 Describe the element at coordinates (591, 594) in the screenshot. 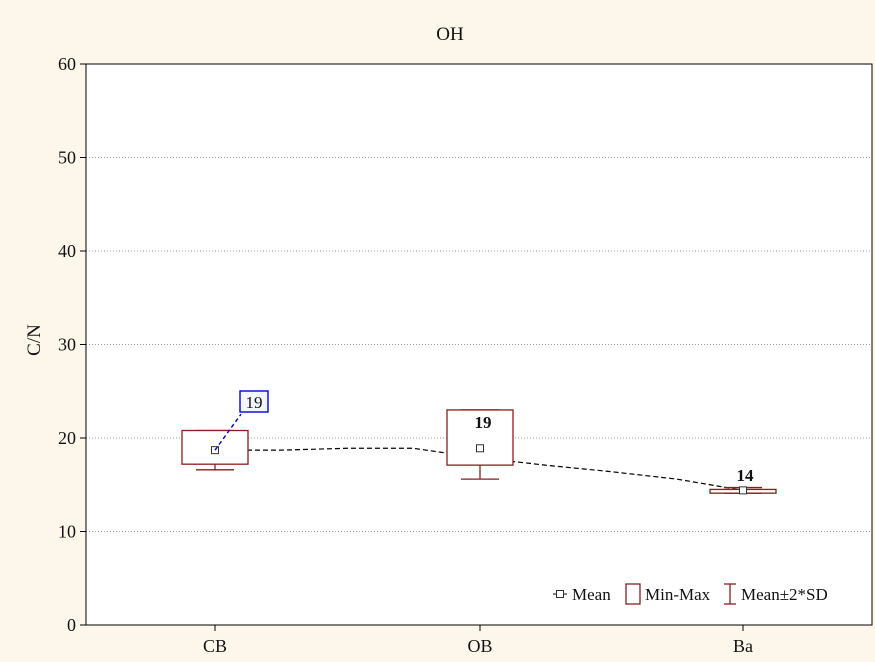

I see `legend-label-mean: Mean` at that location.